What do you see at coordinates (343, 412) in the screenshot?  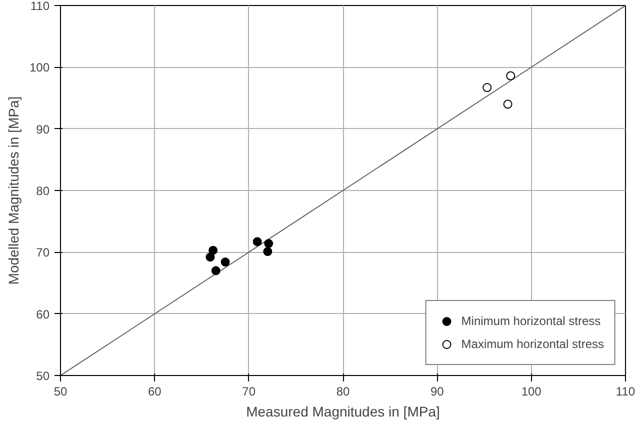 I see `x-axis-title: Measured Magnitudes in [MPa]` at bounding box center [343, 412].